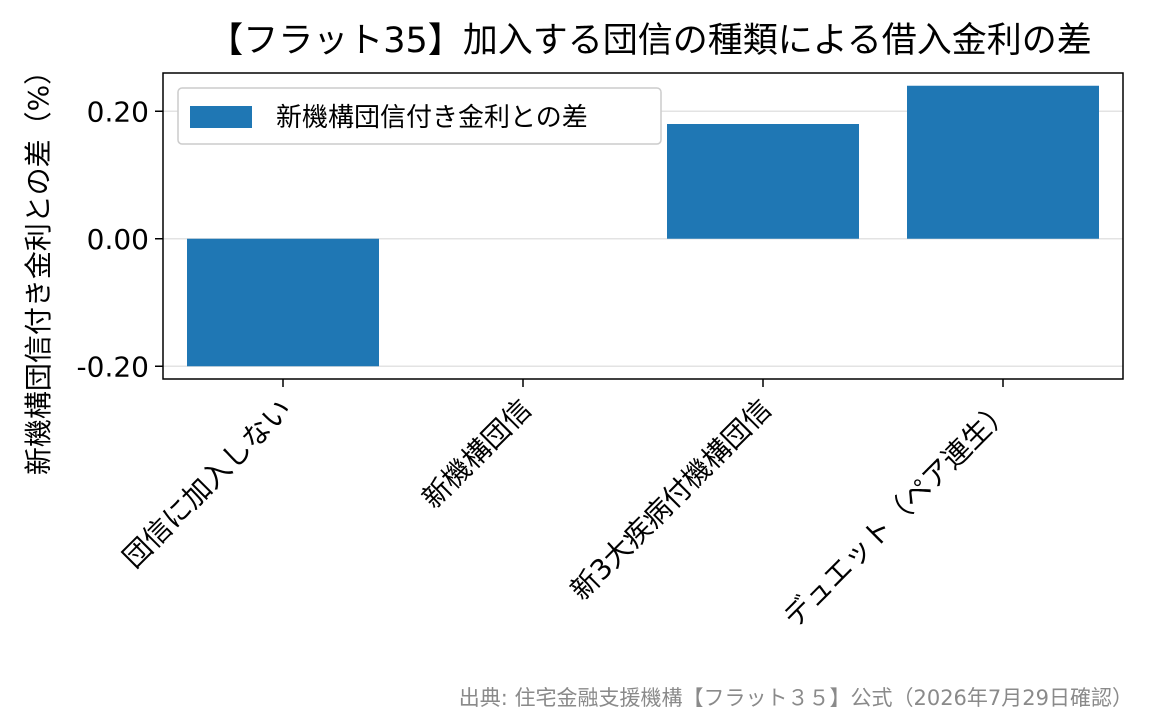 This screenshot has height=725, width=1165. What do you see at coordinates (897, 513) in the screenshot?
I see `x-tick-label: デュエット（ペア連生）` at bounding box center [897, 513].